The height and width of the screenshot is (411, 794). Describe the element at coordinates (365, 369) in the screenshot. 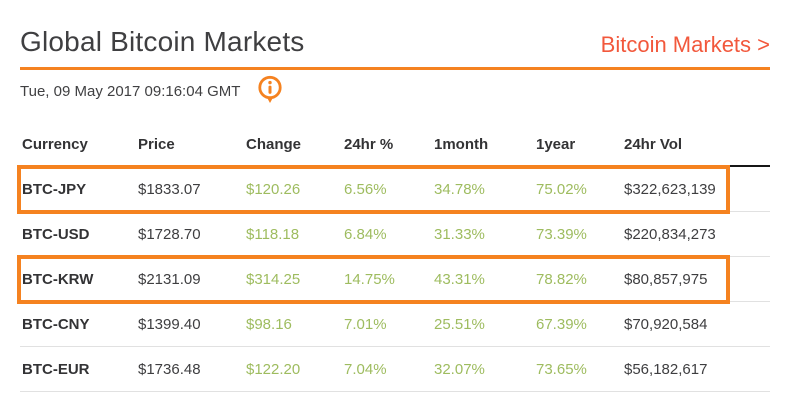

I see `cell-24hr-pct: 7.04%` at that location.